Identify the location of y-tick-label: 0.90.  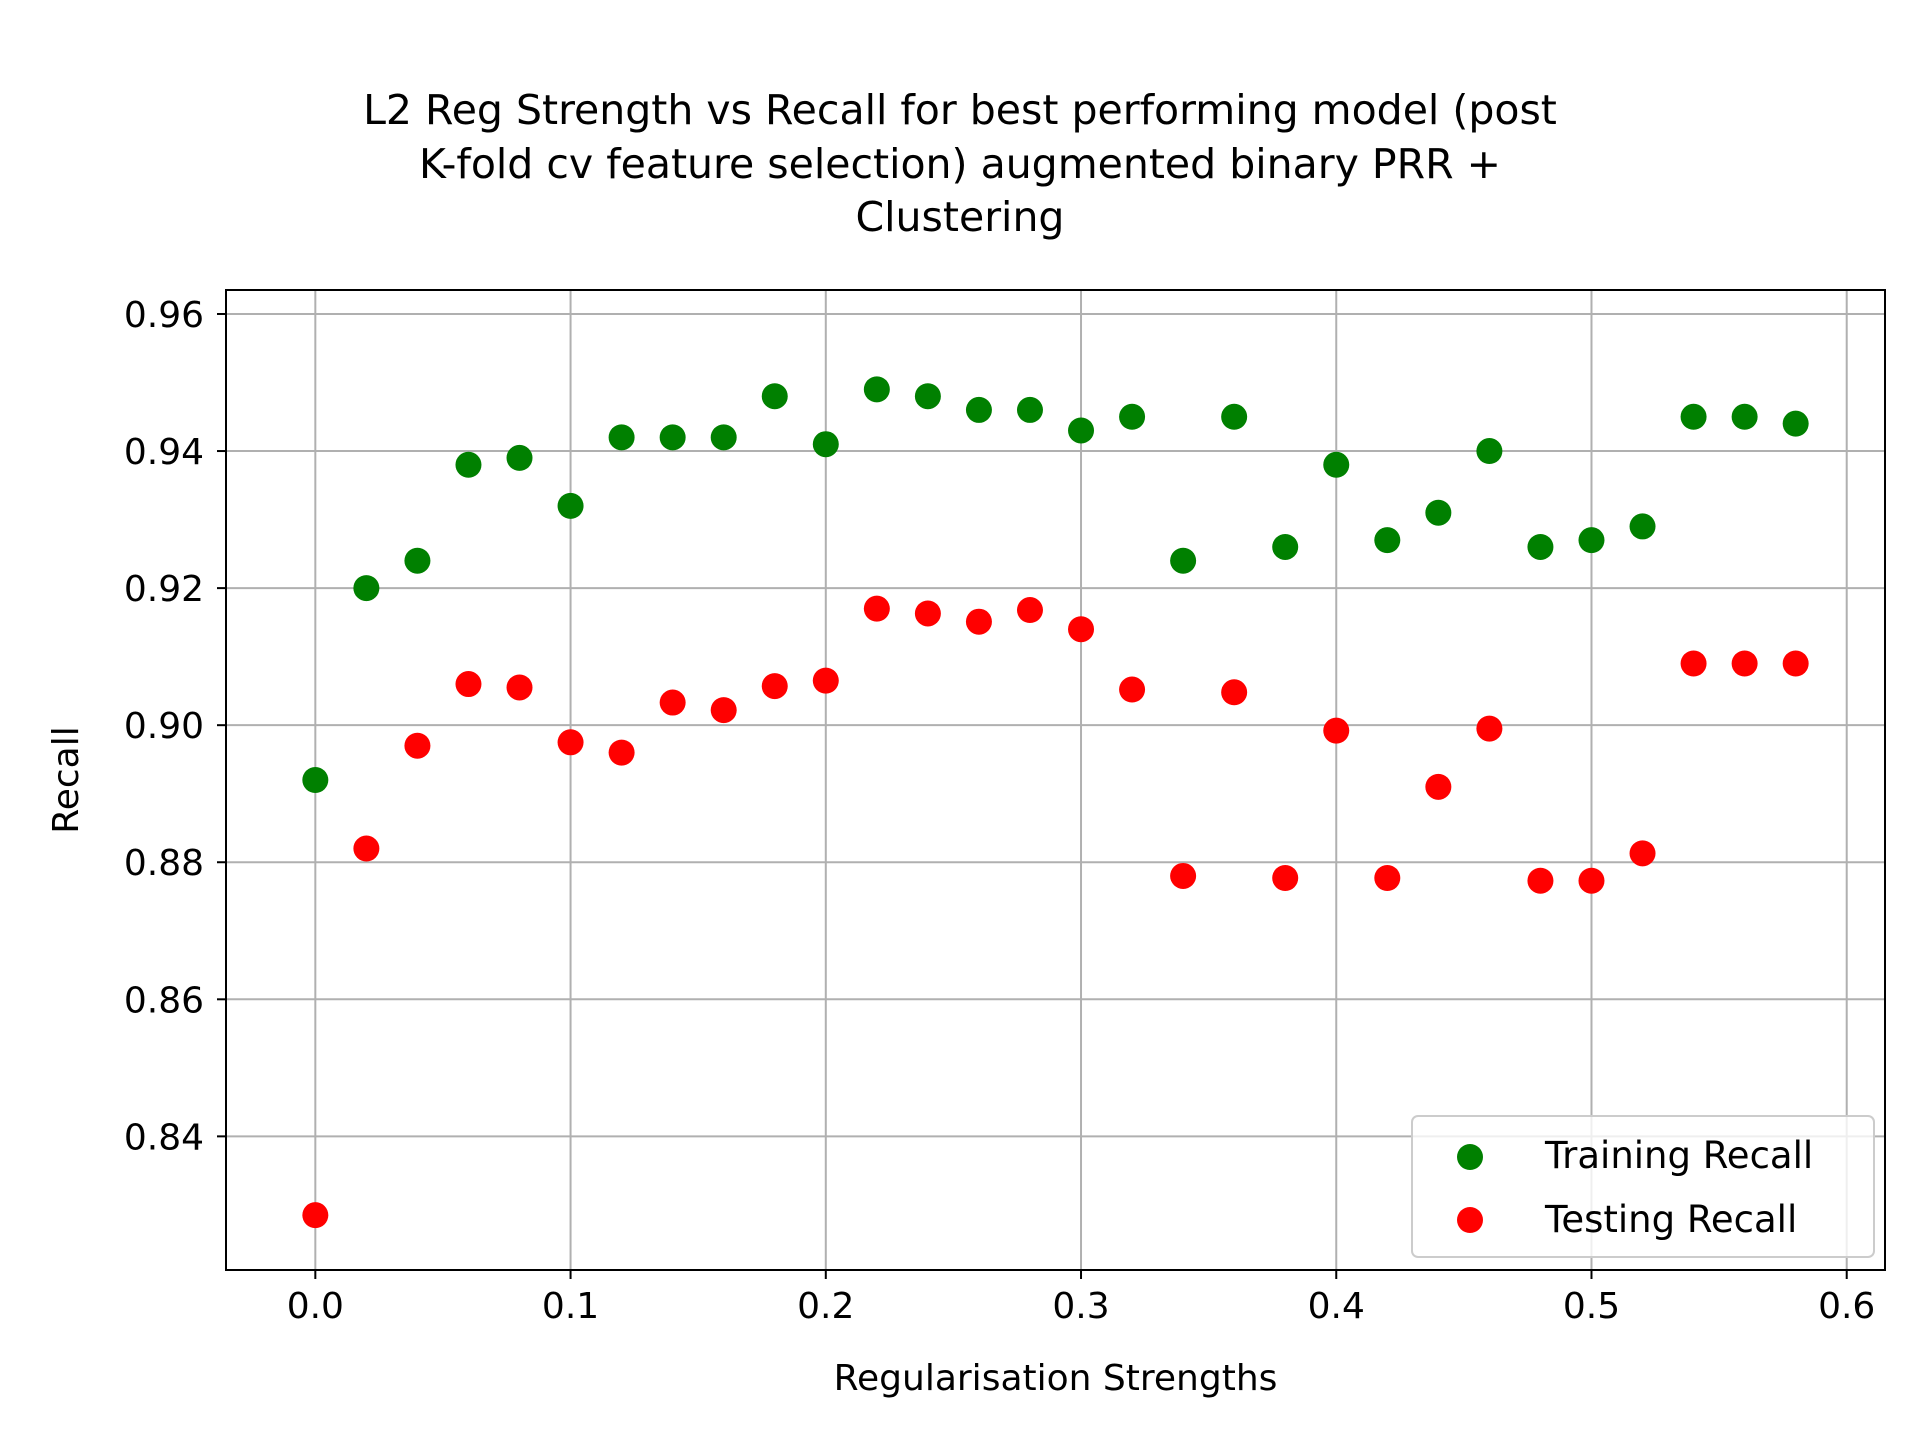
(164, 726).